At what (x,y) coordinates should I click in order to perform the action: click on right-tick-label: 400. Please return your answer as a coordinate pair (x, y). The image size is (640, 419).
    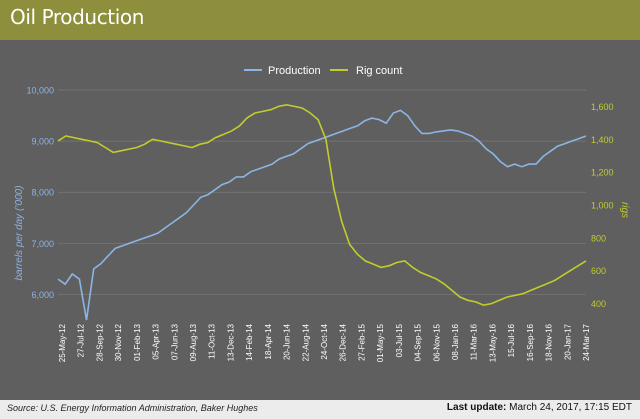
    Looking at the image, I should click on (598, 304).